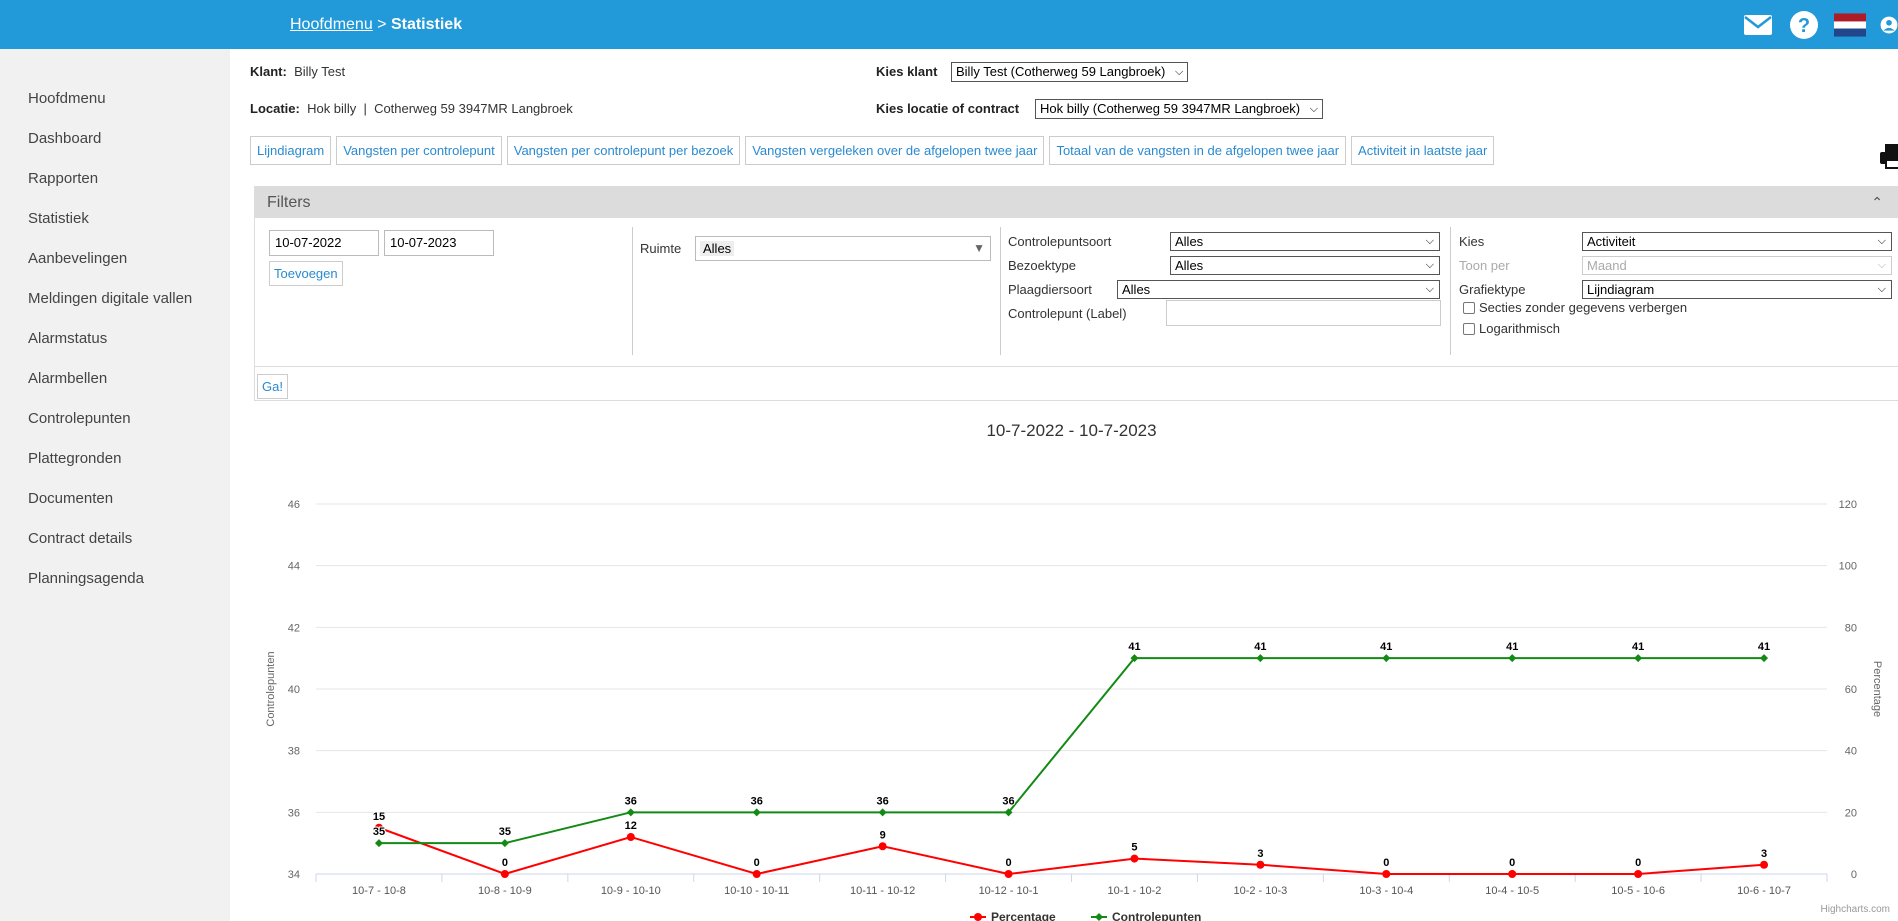 The width and height of the screenshot is (1898, 921). Describe the element at coordinates (68, 338) in the screenshot. I see `sidebar-item-alarmstatus: Alarmstatus` at that location.